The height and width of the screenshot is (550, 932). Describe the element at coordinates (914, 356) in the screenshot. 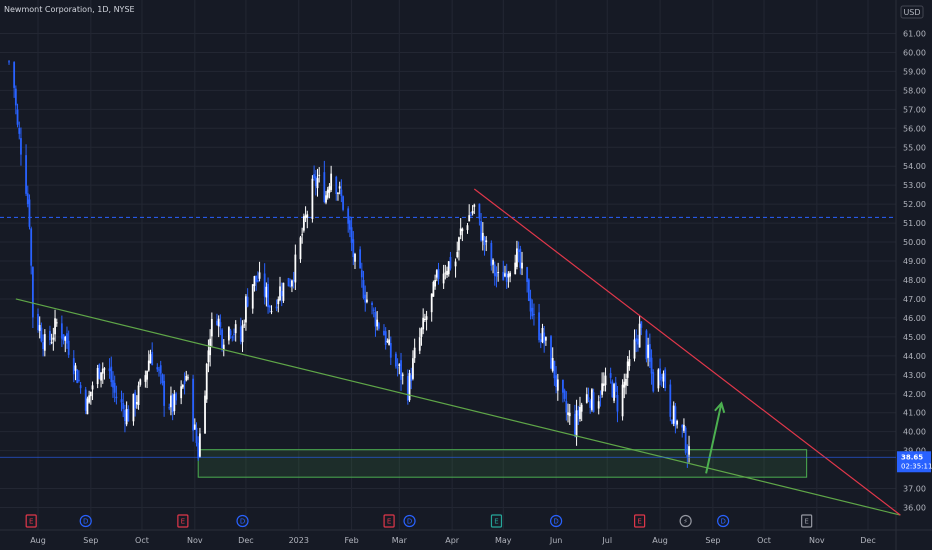

I see `y-tick-label: 44.00` at that location.